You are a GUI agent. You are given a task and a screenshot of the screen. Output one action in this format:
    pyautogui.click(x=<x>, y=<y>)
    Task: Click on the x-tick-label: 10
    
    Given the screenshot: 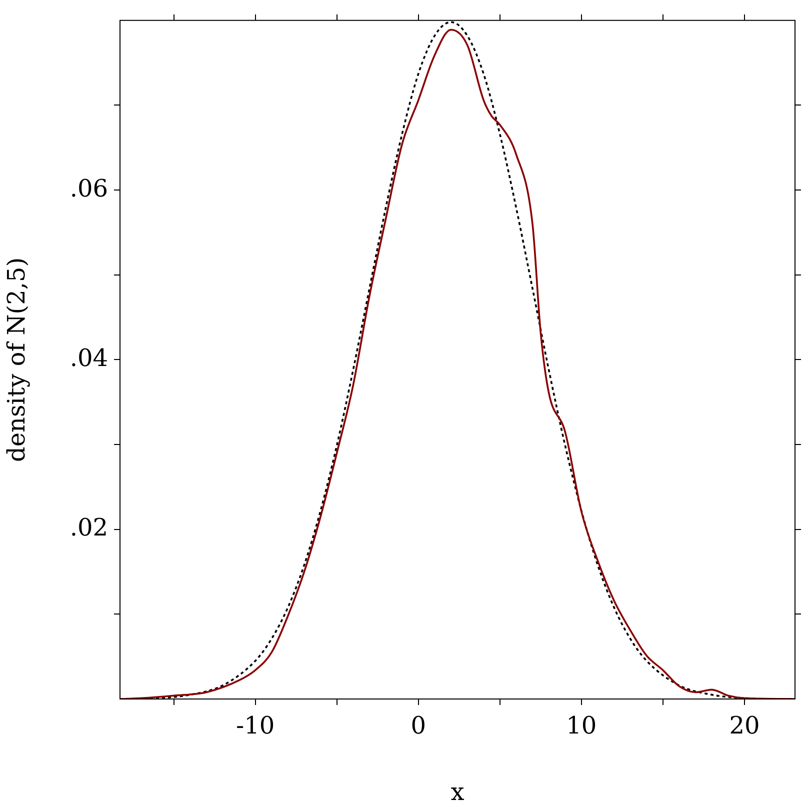 What is the action you would take?
    pyautogui.click(x=581, y=726)
    